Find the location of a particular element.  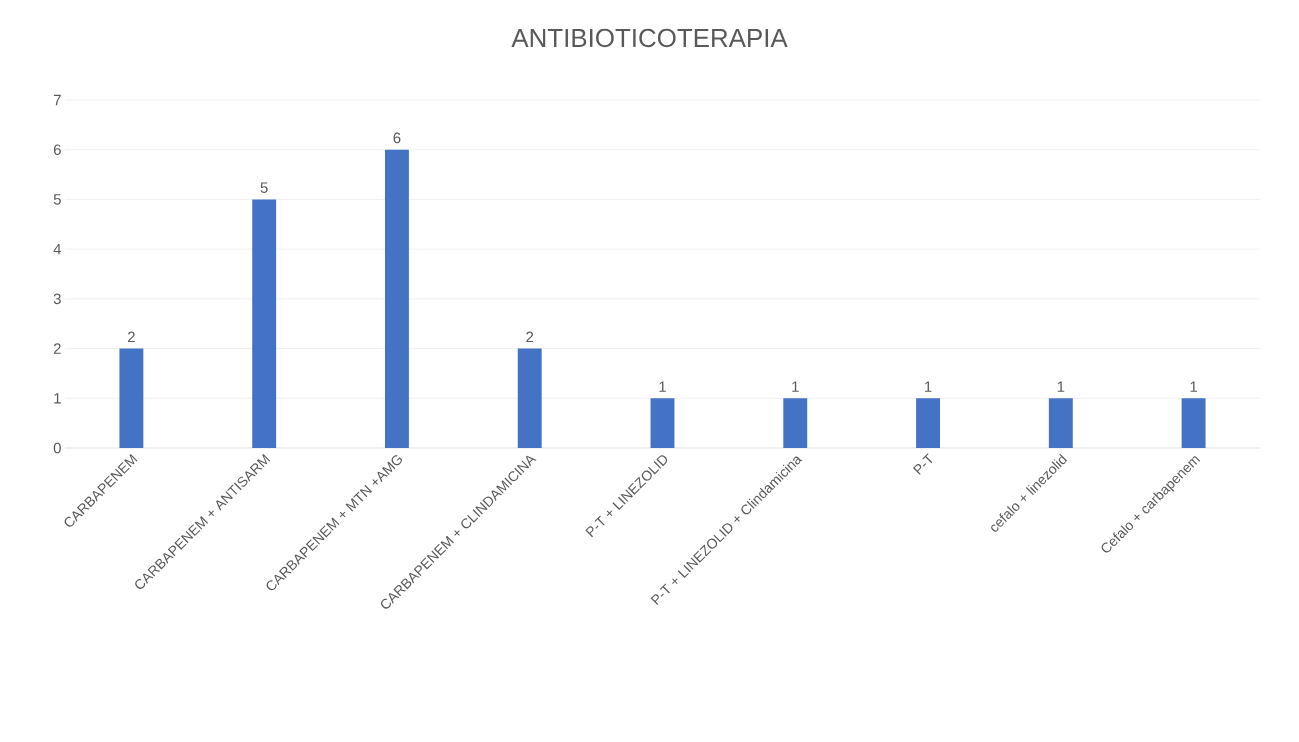

y-tick-label: 0 is located at coordinates (57, 448).